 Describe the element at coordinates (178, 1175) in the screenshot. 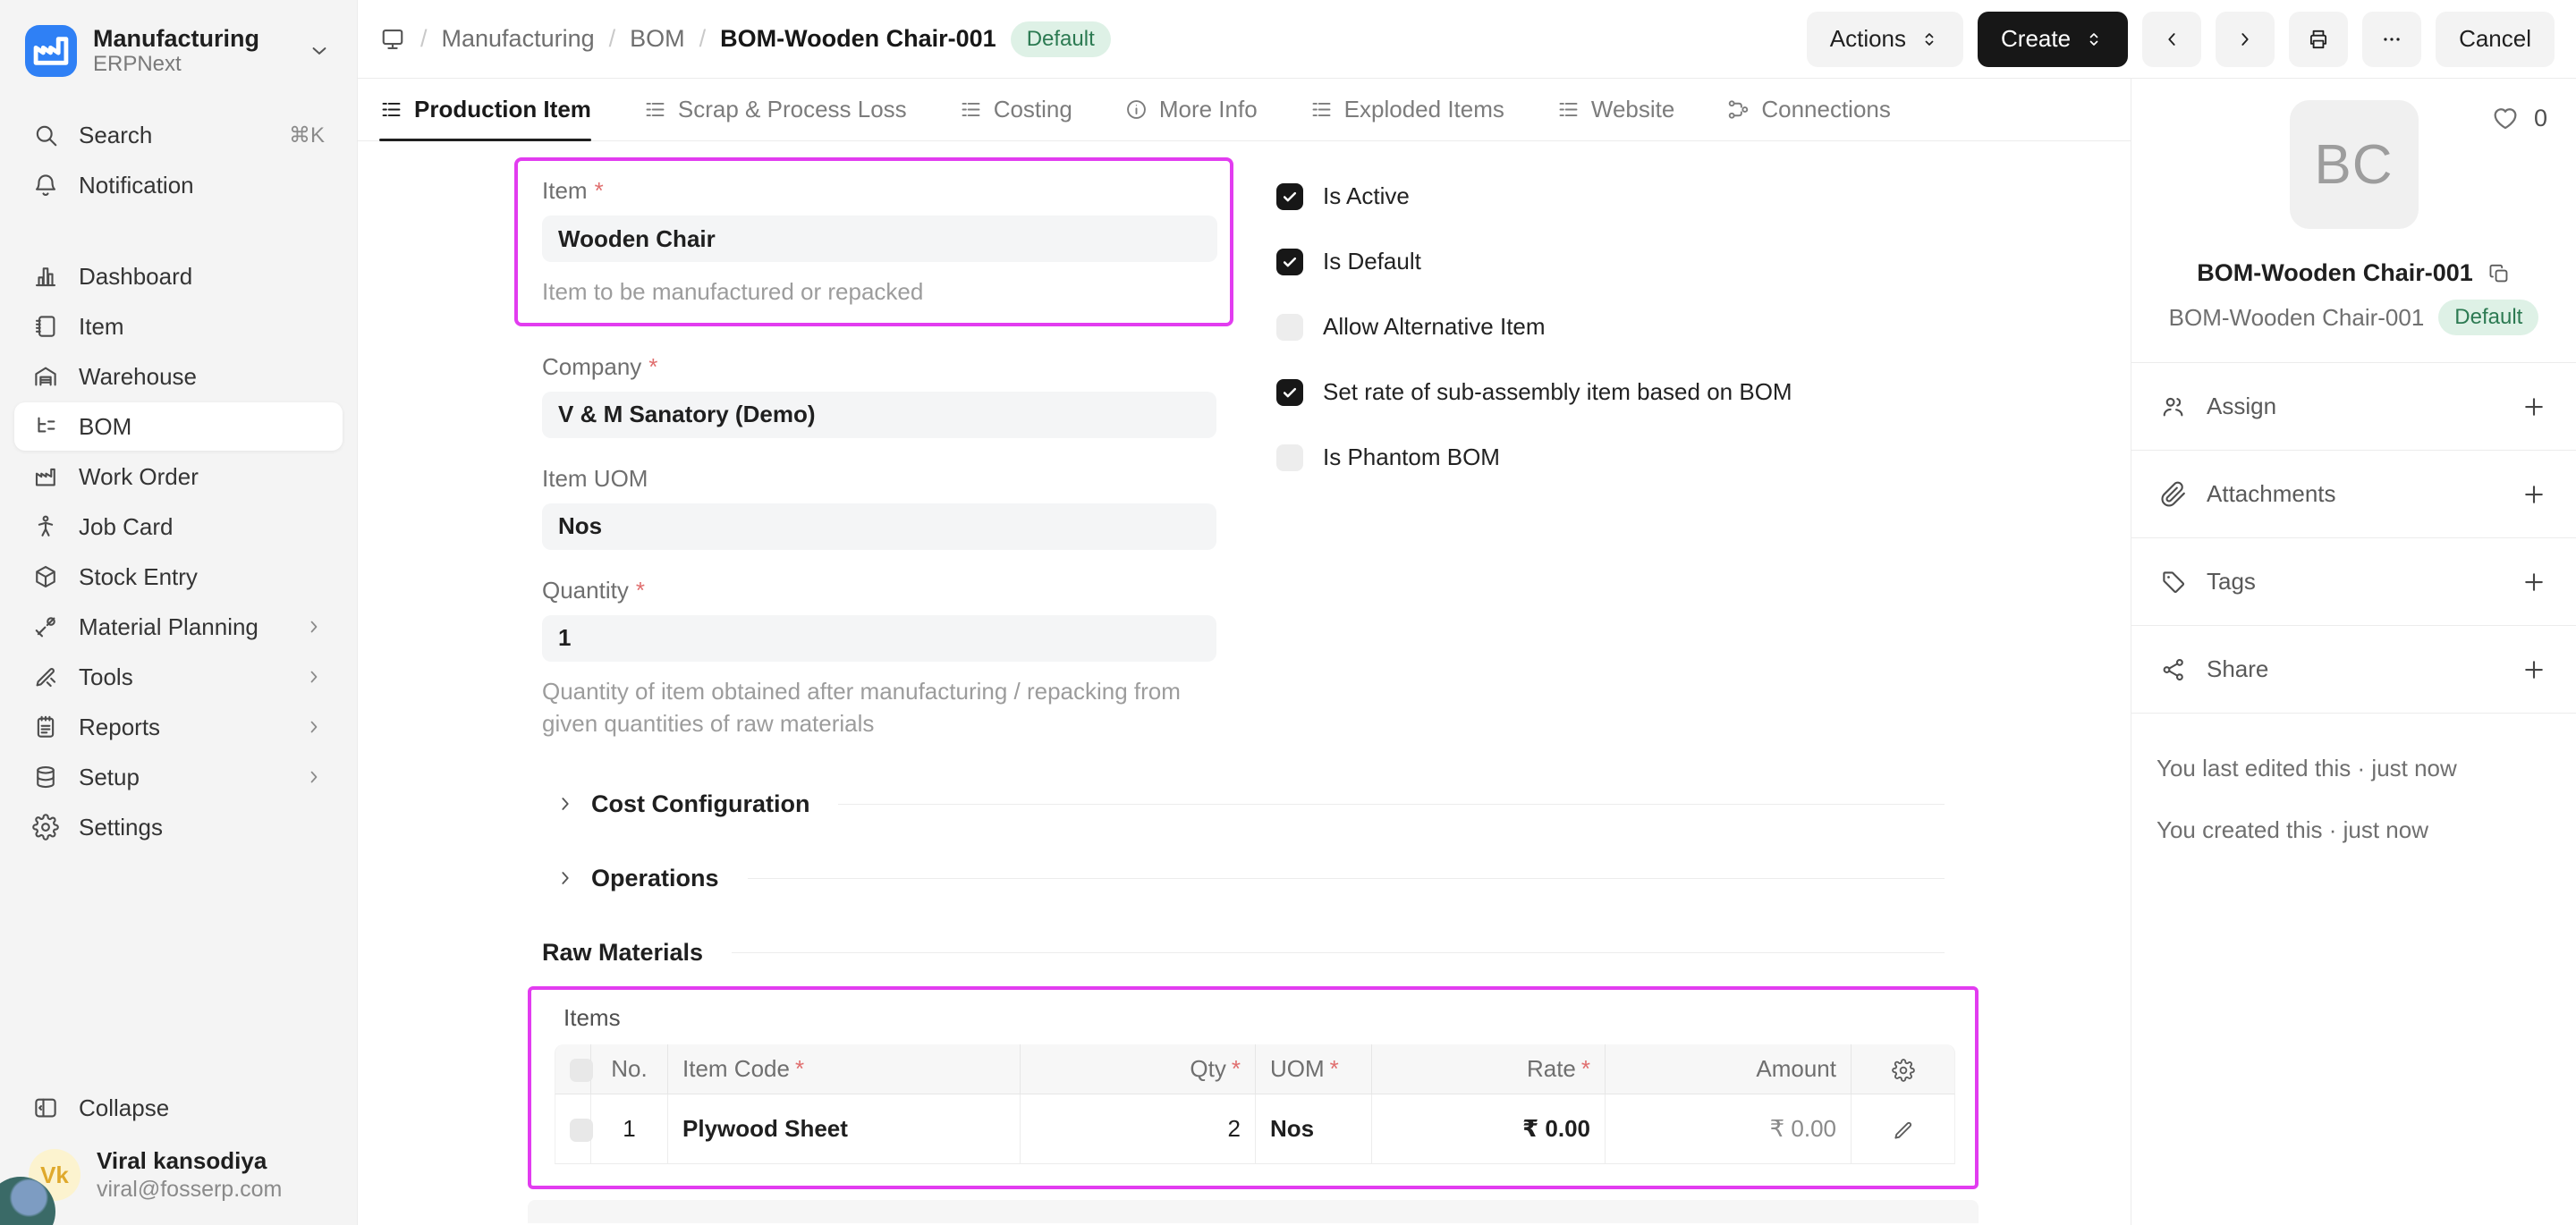

I see `user-menu: Vk Viral kansodiya viral@fosserp.com` at that location.